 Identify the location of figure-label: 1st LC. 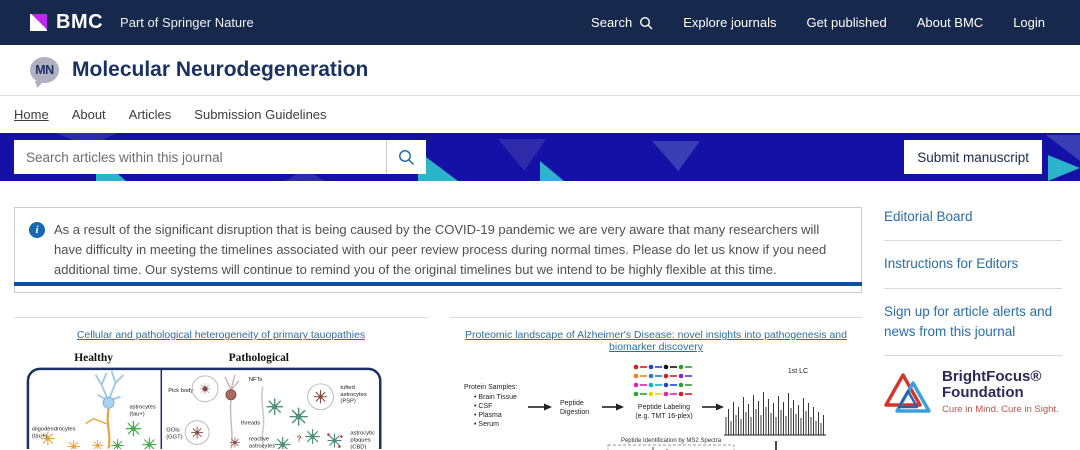
(798, 371).